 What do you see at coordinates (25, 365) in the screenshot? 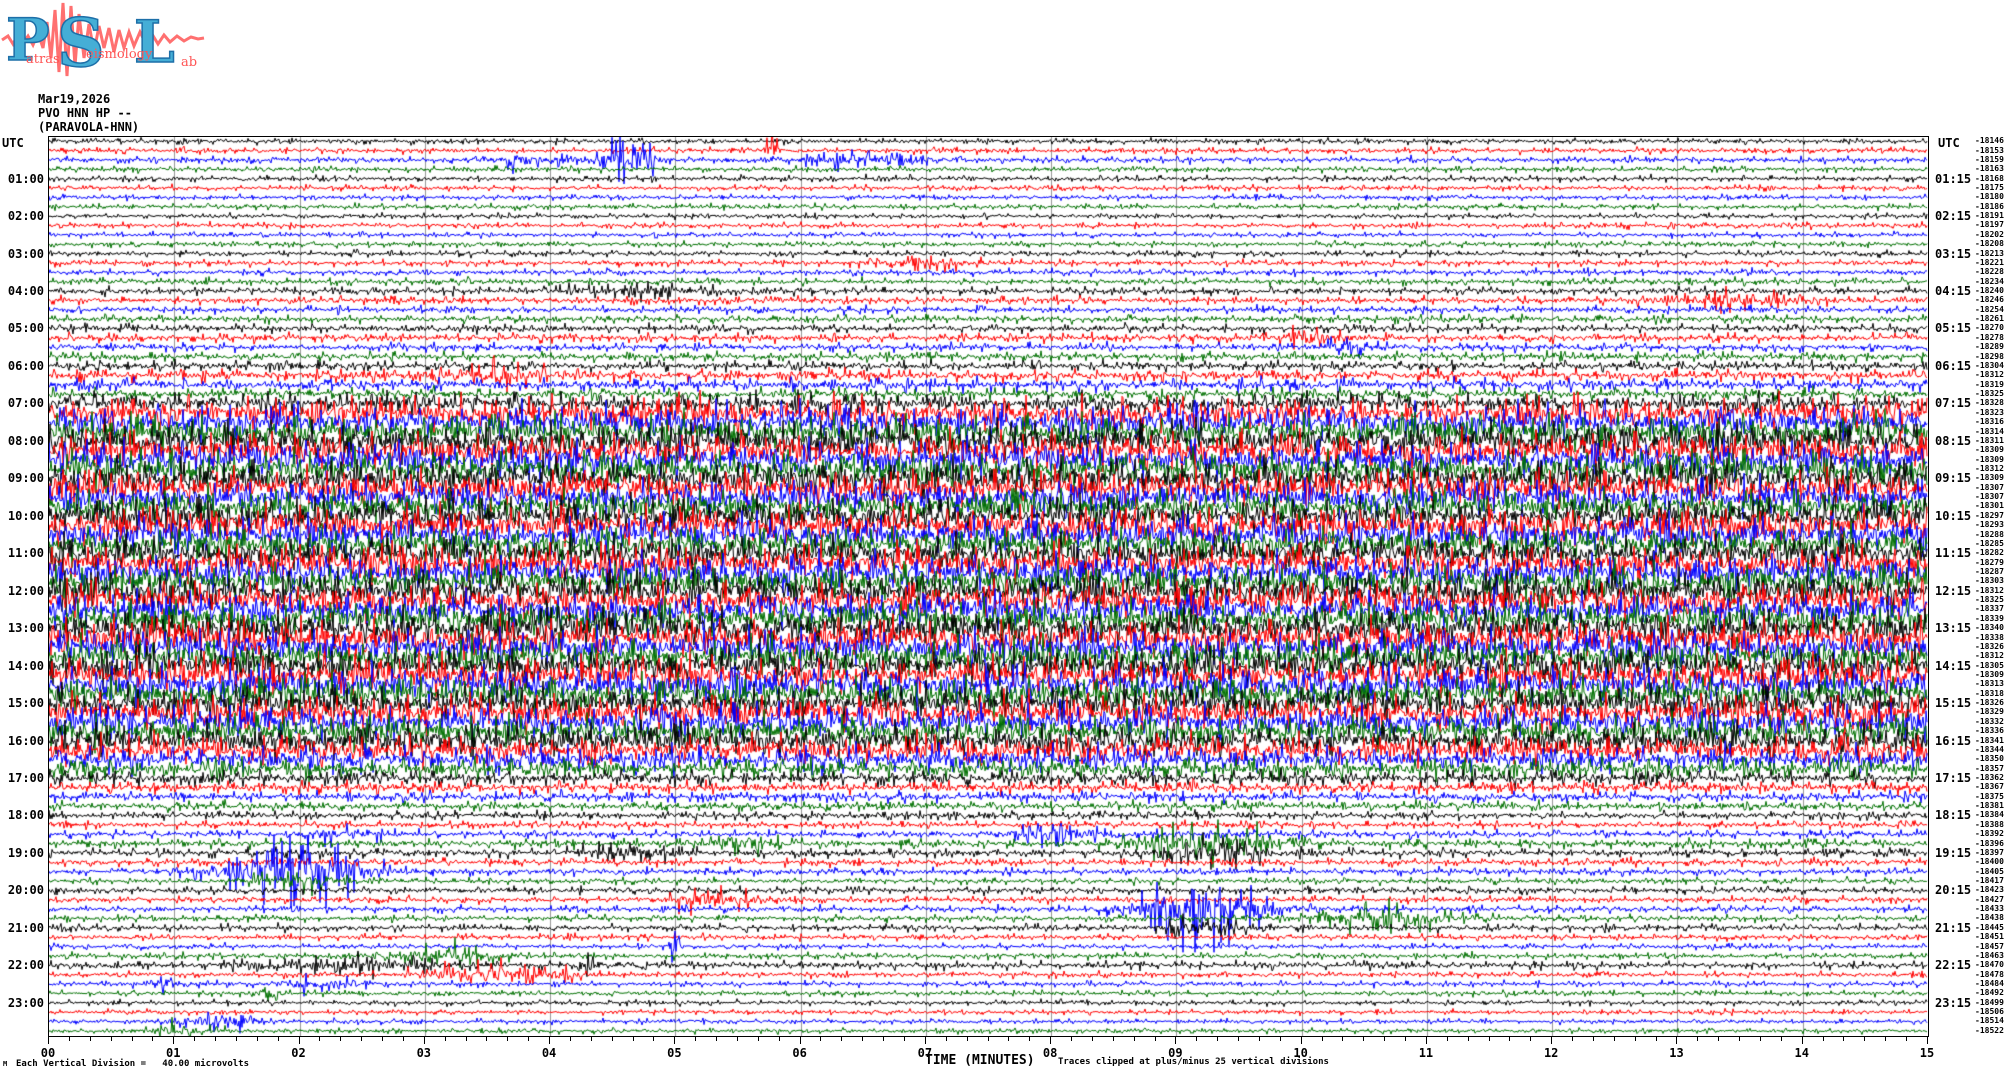
I see `left-time-label: 06:00` at bounding box center [25, 365].